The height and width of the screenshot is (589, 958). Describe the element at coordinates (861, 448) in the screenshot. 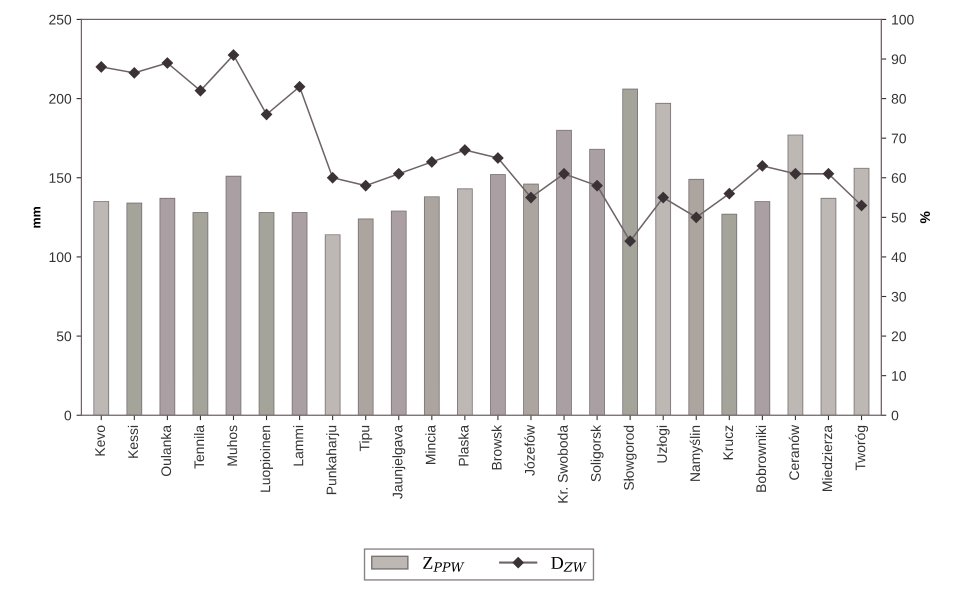

I see `x-tick-label: Tworóg` at that location.